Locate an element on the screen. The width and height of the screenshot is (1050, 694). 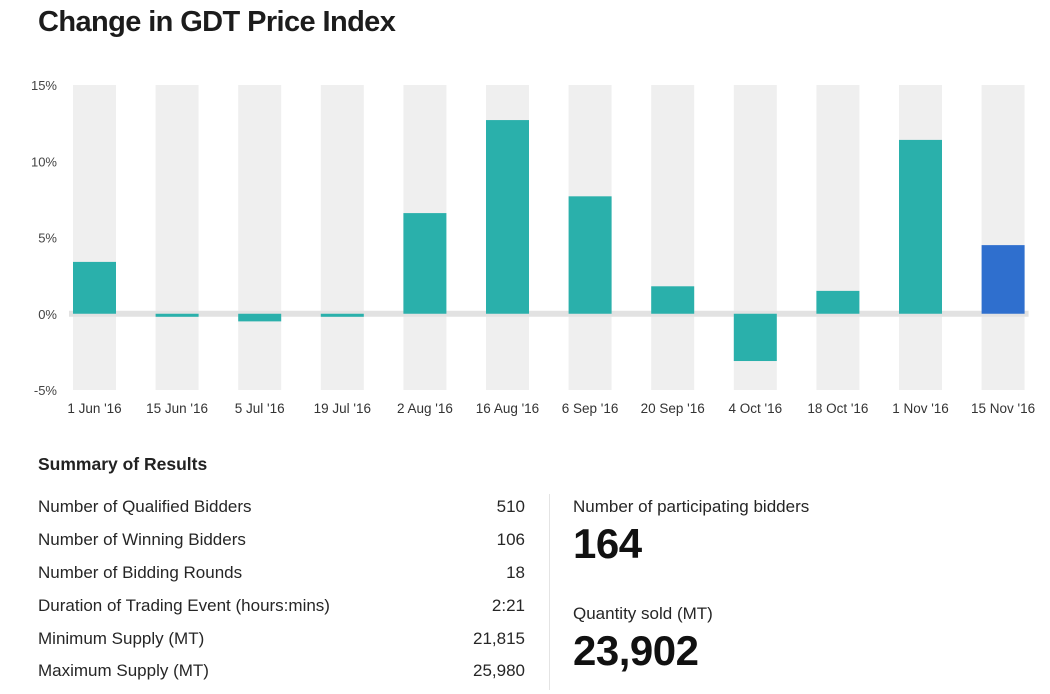
y-tick-label: 5% is located at coordinates (47, 238).